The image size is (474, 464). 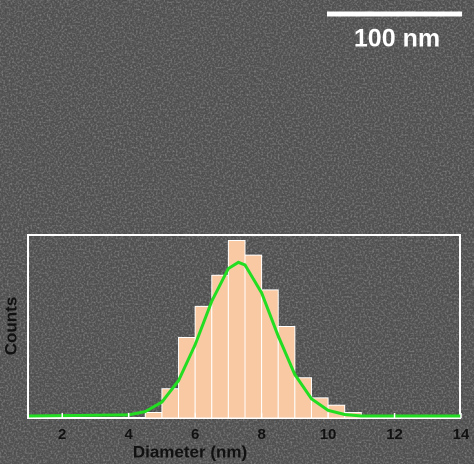 I want to click on y-axis-label: Counts, so click(x=10, y=326).